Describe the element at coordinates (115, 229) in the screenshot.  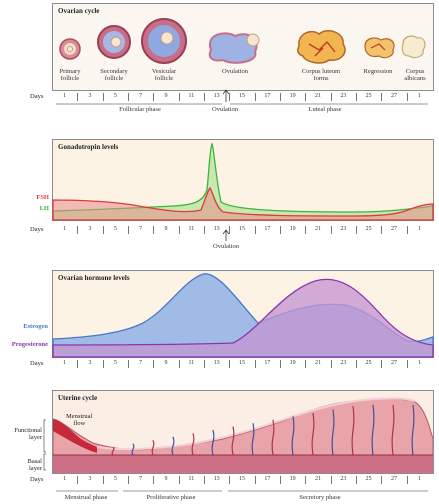
I see `day-tick: 5` at that location.